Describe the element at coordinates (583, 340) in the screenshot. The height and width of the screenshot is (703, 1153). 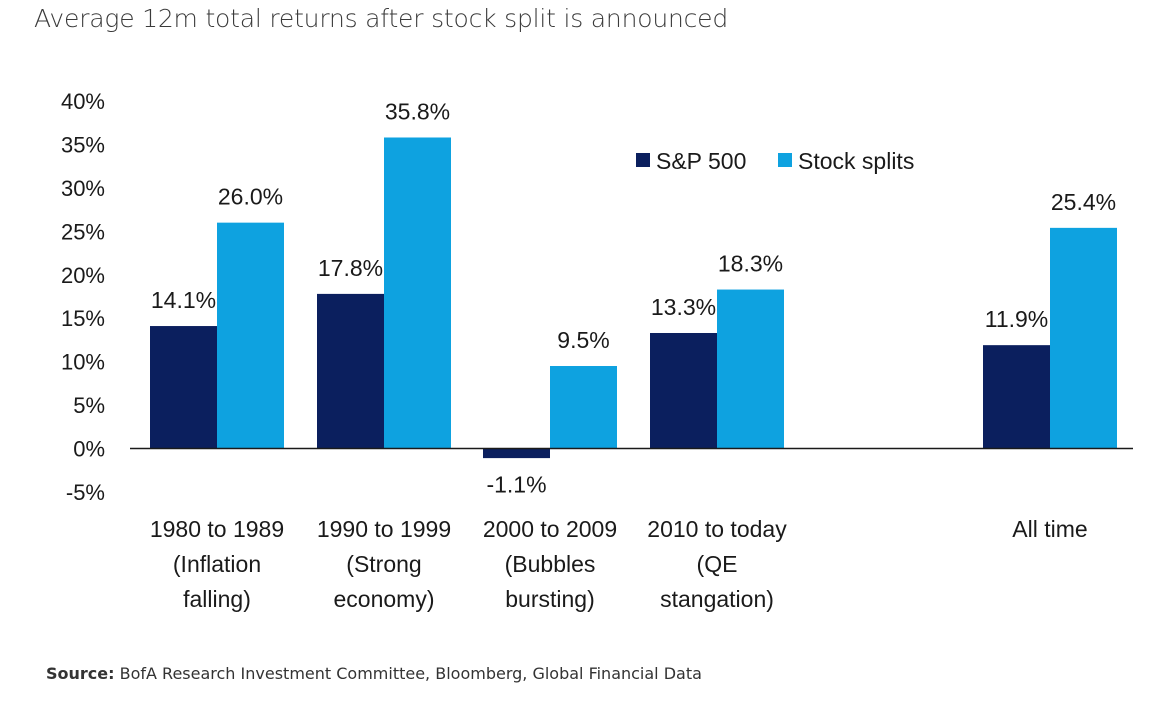
I see `data-label: 9.5%` at that location.